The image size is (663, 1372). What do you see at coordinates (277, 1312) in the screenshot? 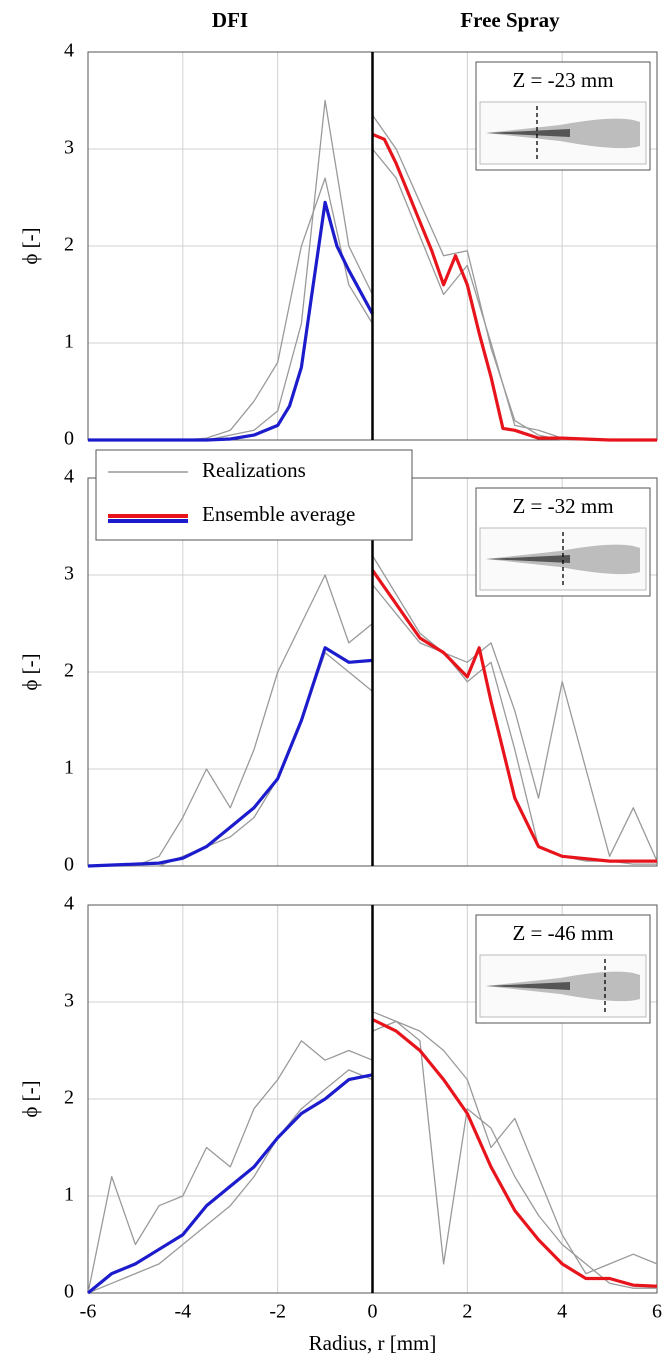
I see `x-tick-label: -2` at bounding box center [277, 1312].